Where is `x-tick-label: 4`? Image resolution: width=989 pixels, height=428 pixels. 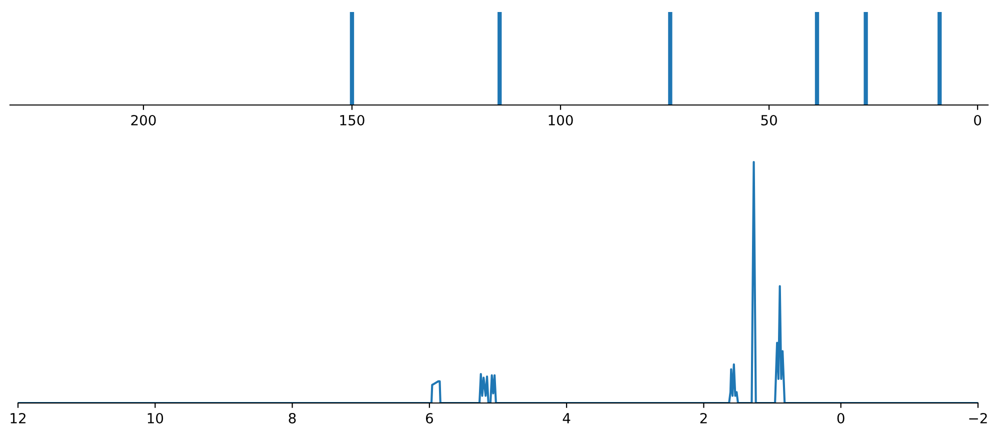 x-tick-label: 4 is located at coordinates (566, 418).